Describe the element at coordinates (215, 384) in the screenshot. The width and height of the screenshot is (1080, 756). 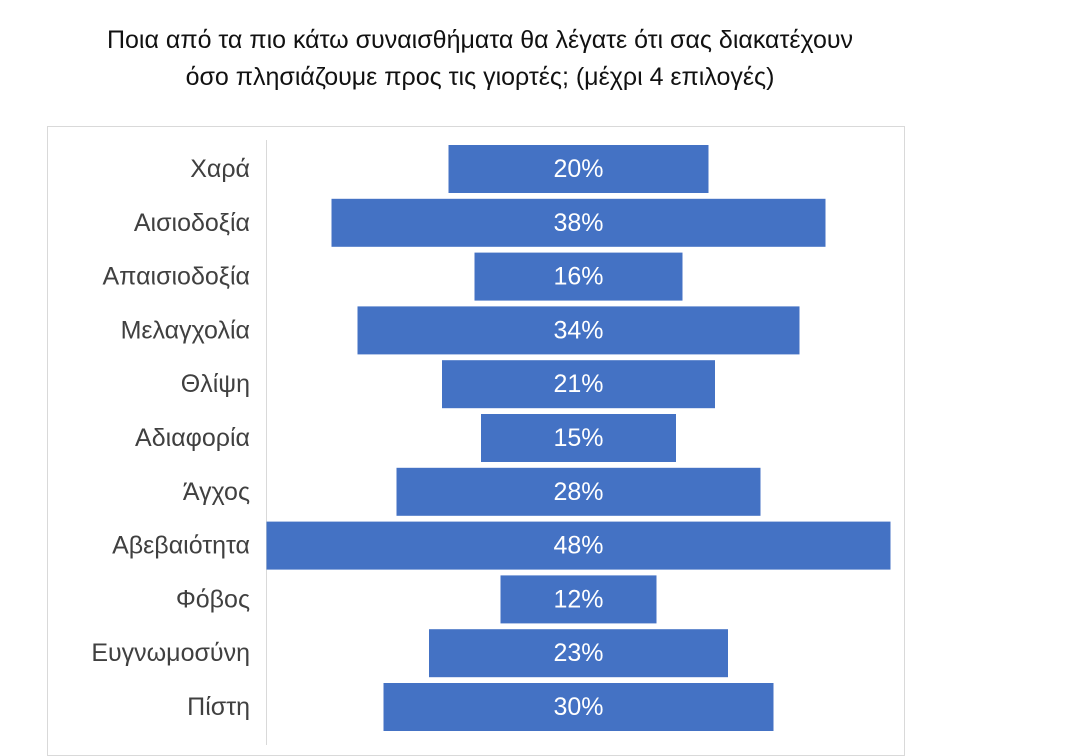
I see `category-label: Θλίψη` at that location.